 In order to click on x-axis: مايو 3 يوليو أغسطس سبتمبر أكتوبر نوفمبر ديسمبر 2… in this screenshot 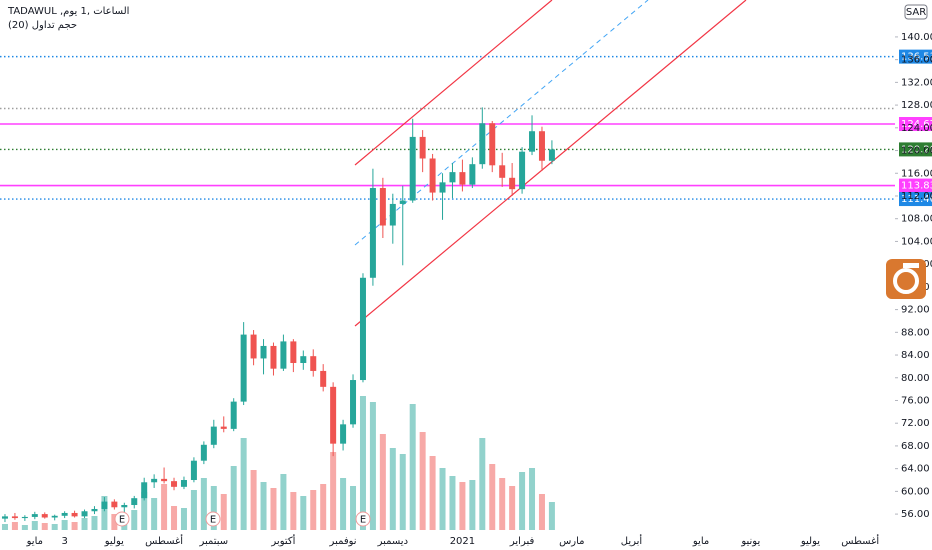, I will do `click(453, 540)`.